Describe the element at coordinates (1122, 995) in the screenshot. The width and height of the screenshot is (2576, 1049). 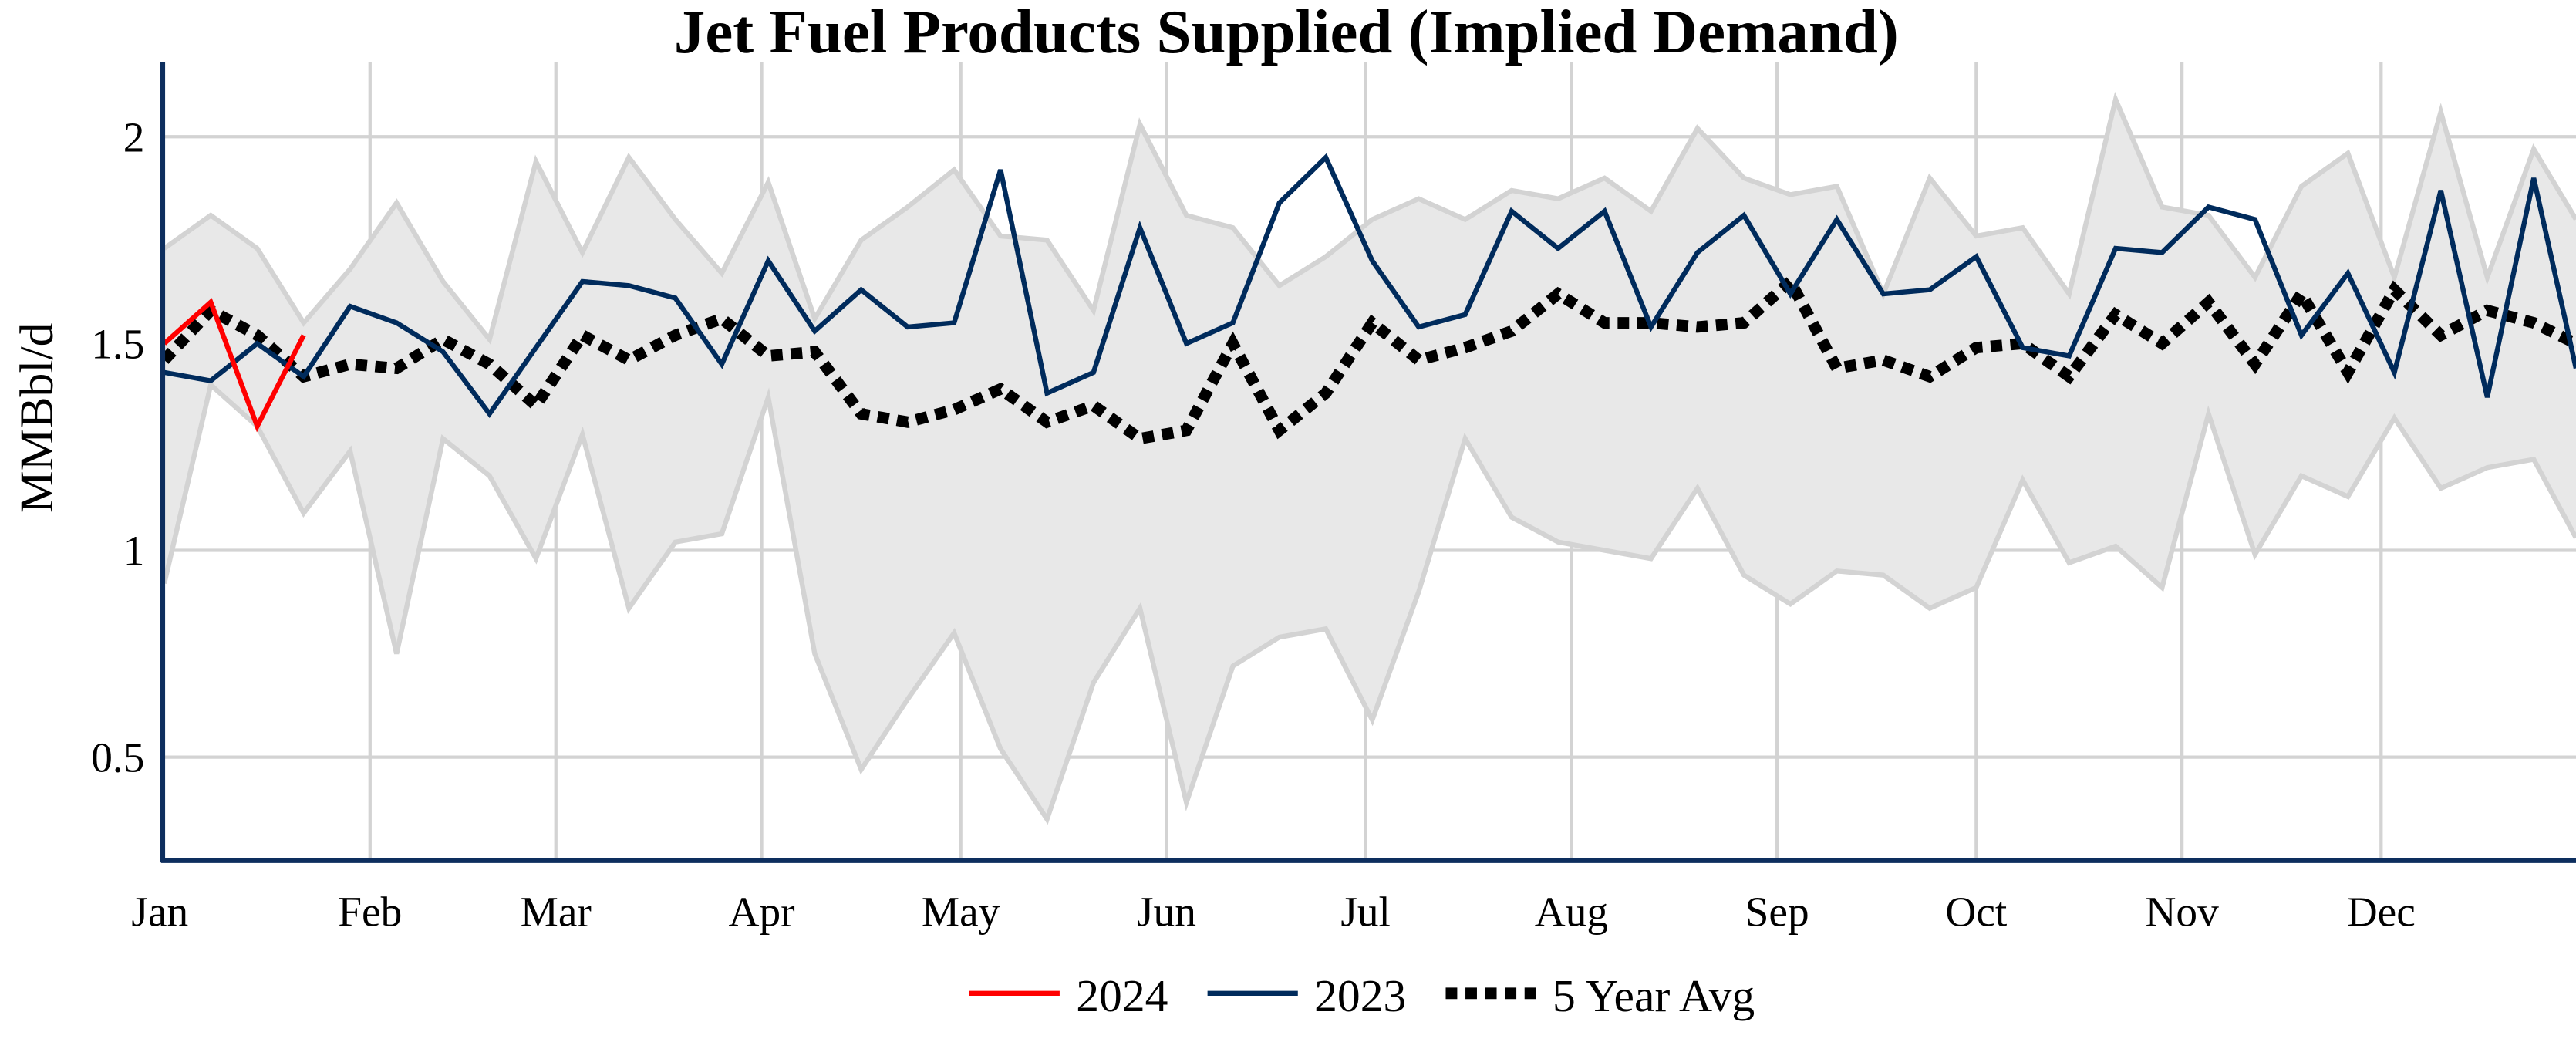
I see `legend-label-2024: 2024` at that location.